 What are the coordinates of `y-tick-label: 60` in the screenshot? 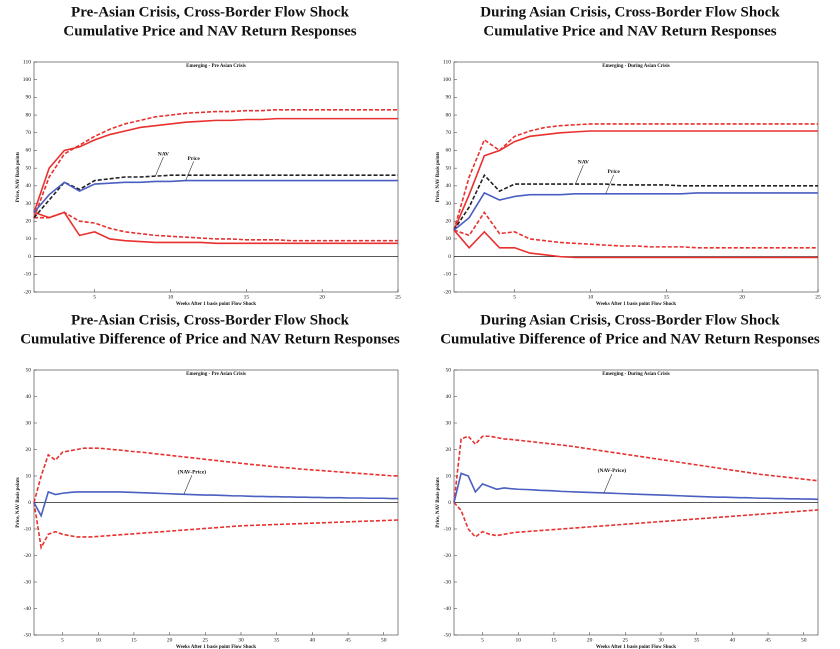 It's located at (29, 151).